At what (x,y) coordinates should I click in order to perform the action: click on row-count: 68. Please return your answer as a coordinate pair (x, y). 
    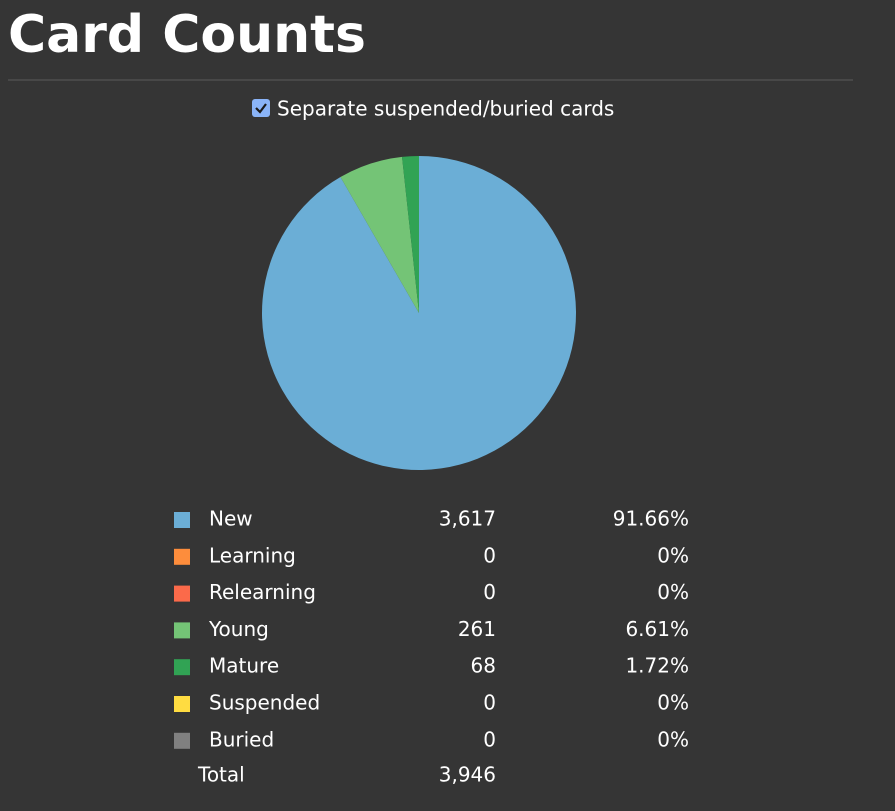
    Looking at the image, I should click on (483, 666).